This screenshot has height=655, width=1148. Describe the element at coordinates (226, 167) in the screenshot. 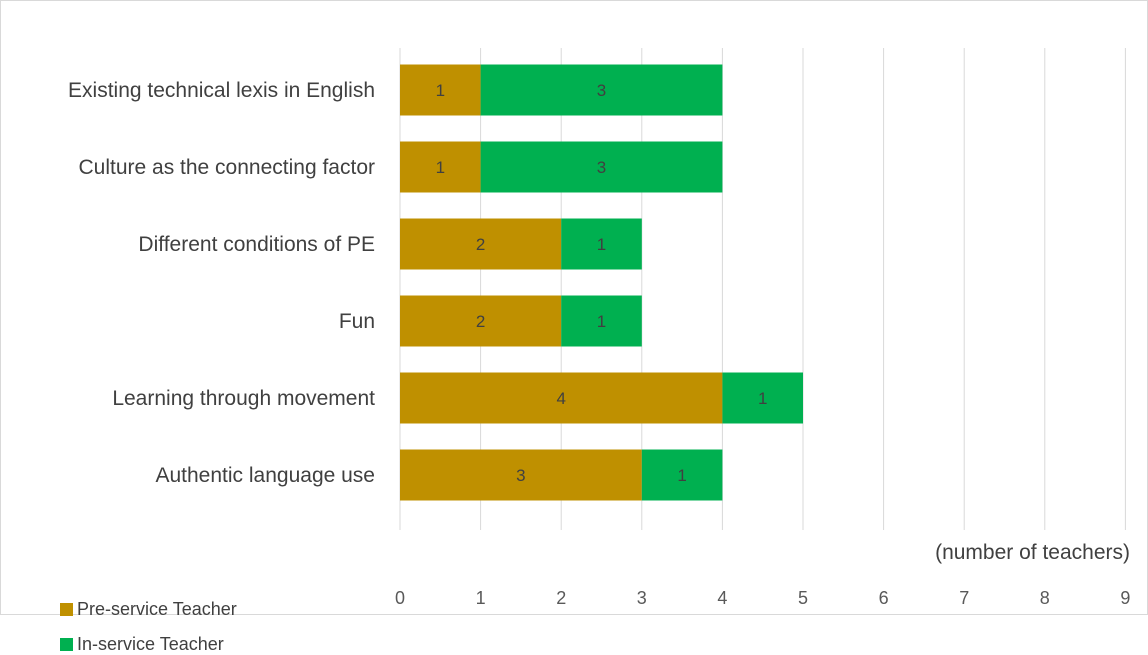

I see `category-label: Culture as the connecting factor` at that location.